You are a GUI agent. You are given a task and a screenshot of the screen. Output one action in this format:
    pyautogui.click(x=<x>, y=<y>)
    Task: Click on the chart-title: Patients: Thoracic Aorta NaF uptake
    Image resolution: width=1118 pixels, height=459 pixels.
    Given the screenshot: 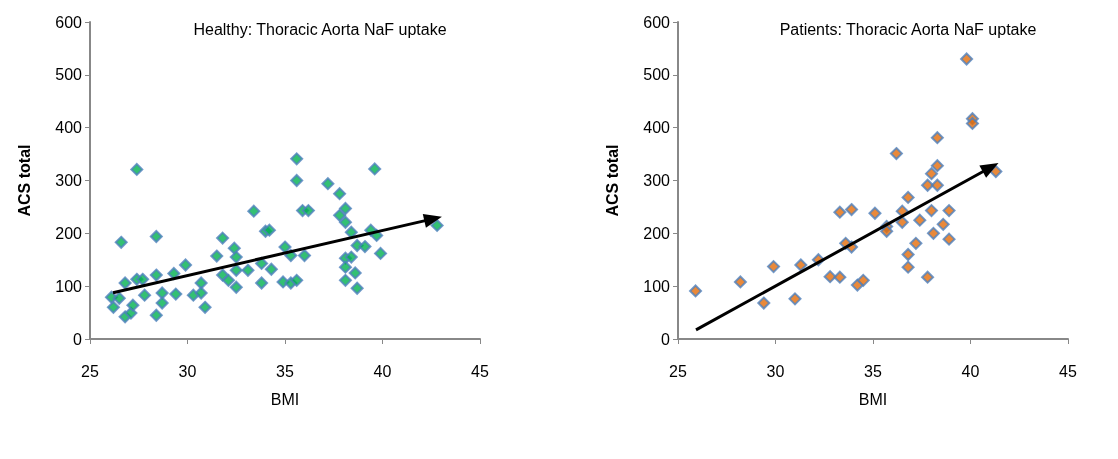 What is the action you would take?
    pyautogui.click(x=908, y=29)
    